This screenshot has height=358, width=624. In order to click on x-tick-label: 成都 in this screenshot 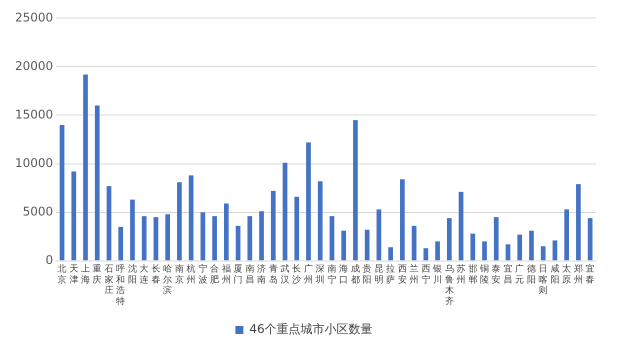, I will do `click(355, 275)`.